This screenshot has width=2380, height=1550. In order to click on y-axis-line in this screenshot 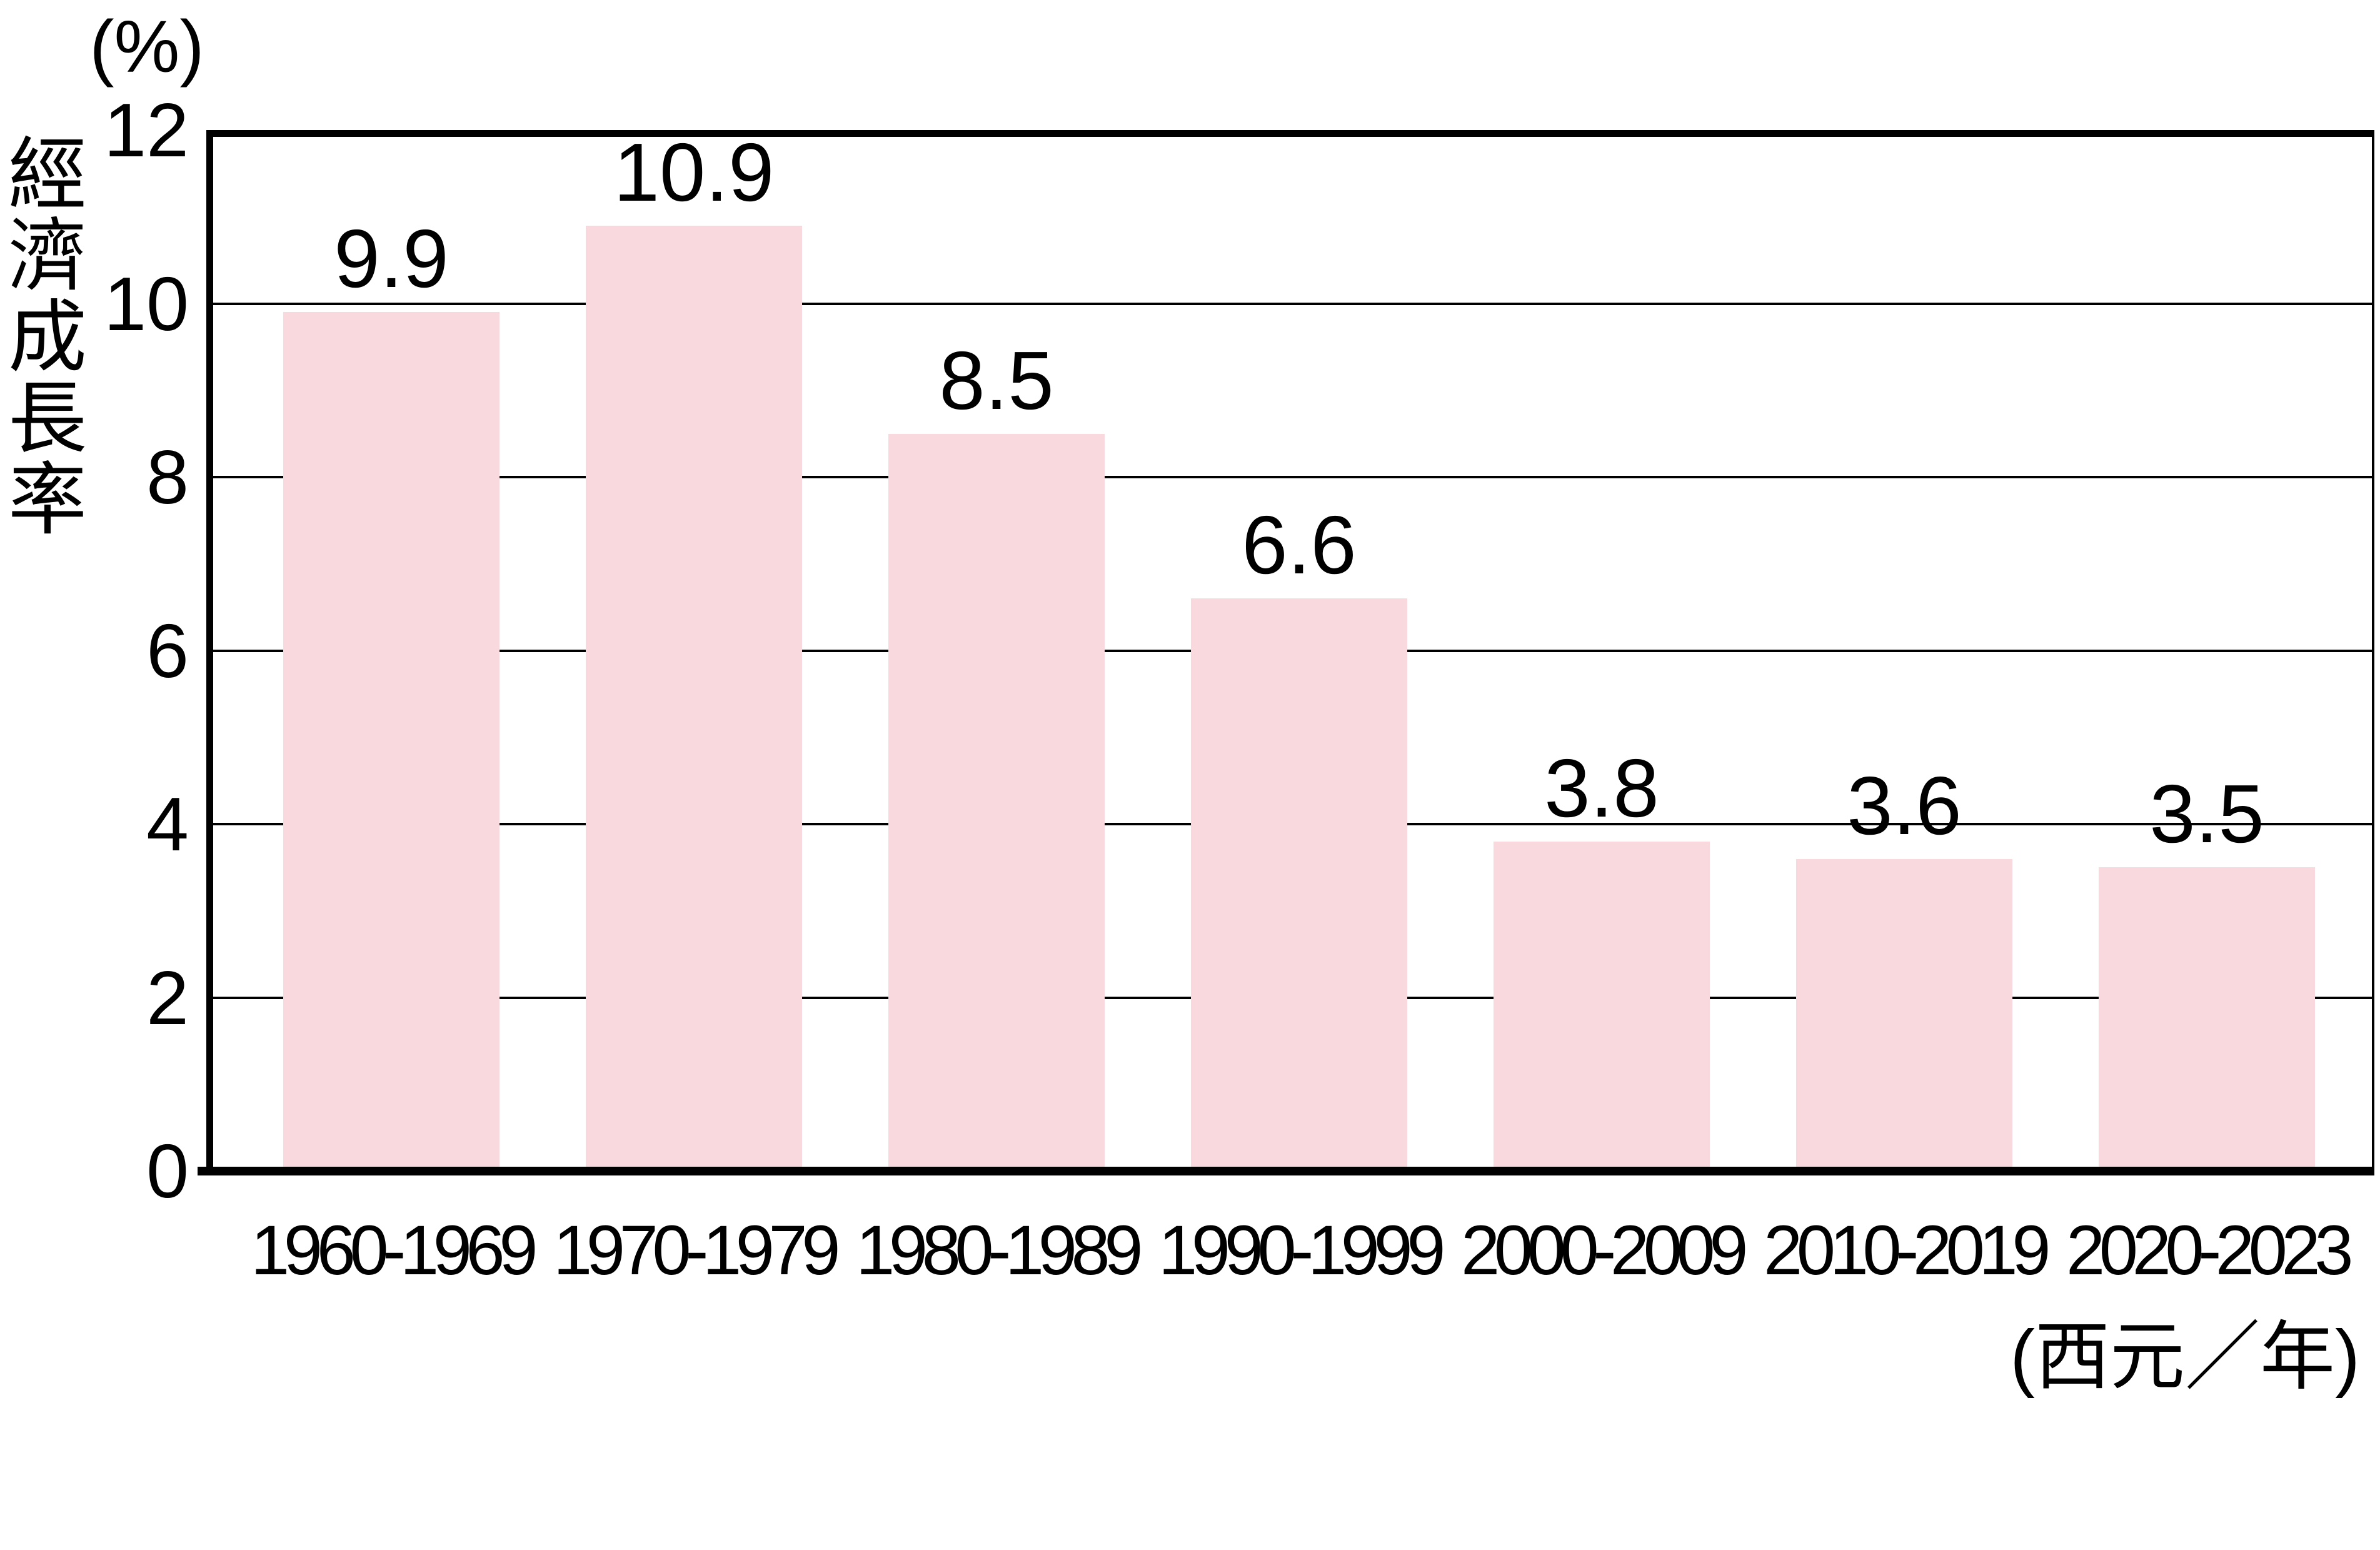, I will do `click(209, 651)`.